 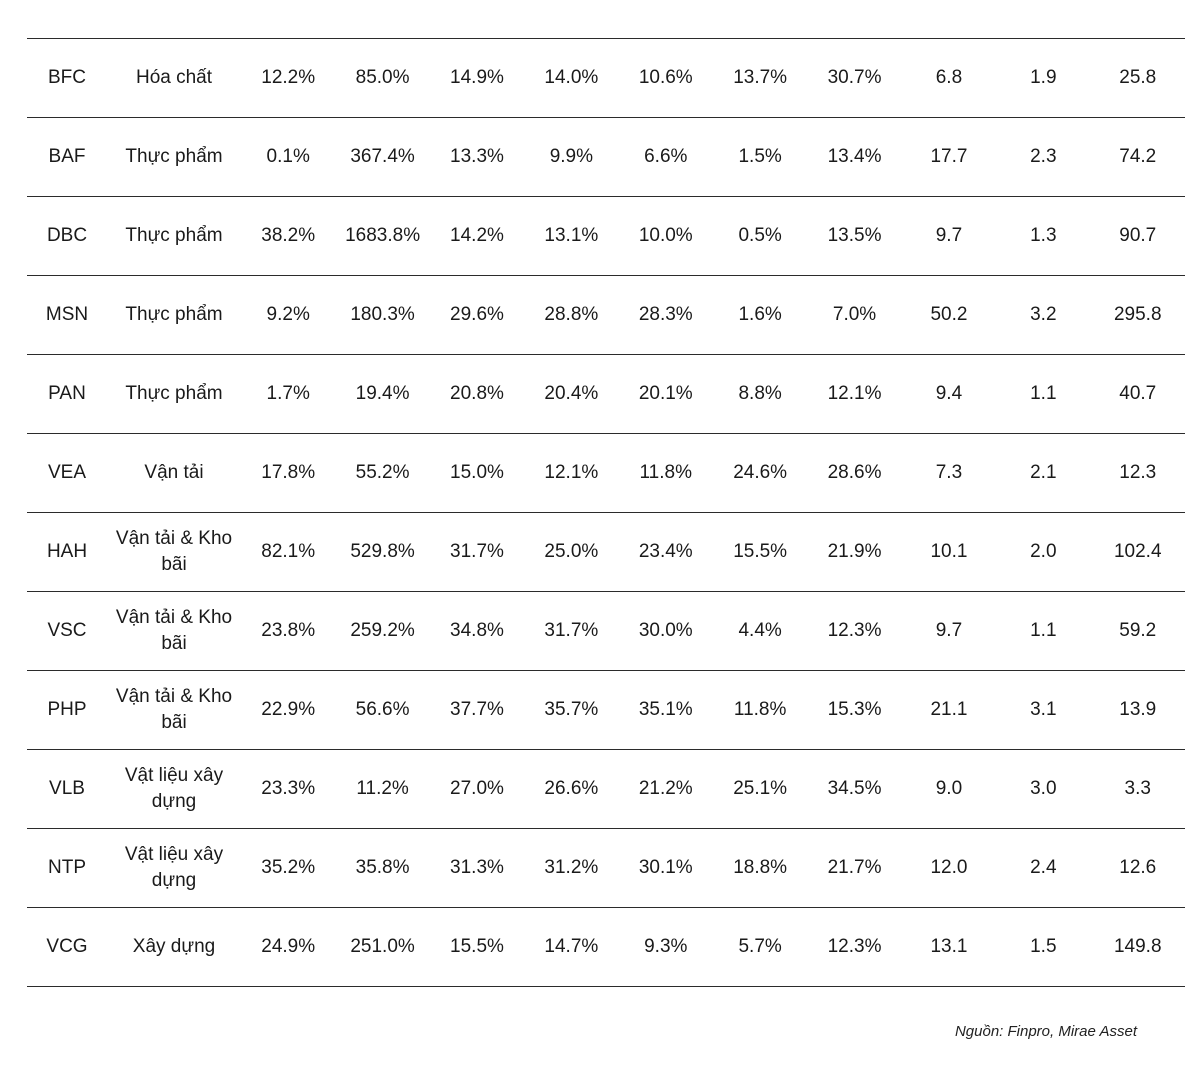 What do you see at coordinates (1137, 157) in the screenshot?
I see `value-cell: 74.2` at bounding box center [1137, 157].